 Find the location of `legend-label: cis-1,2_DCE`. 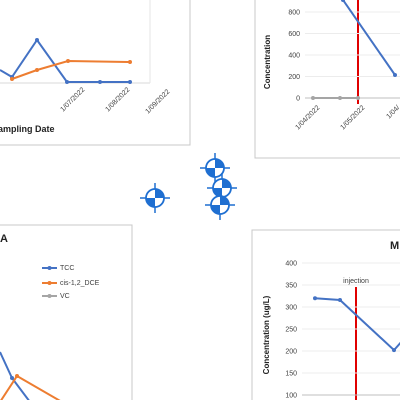

legend-label: cis-1,2_DCE is located at coordinates (80, 283).